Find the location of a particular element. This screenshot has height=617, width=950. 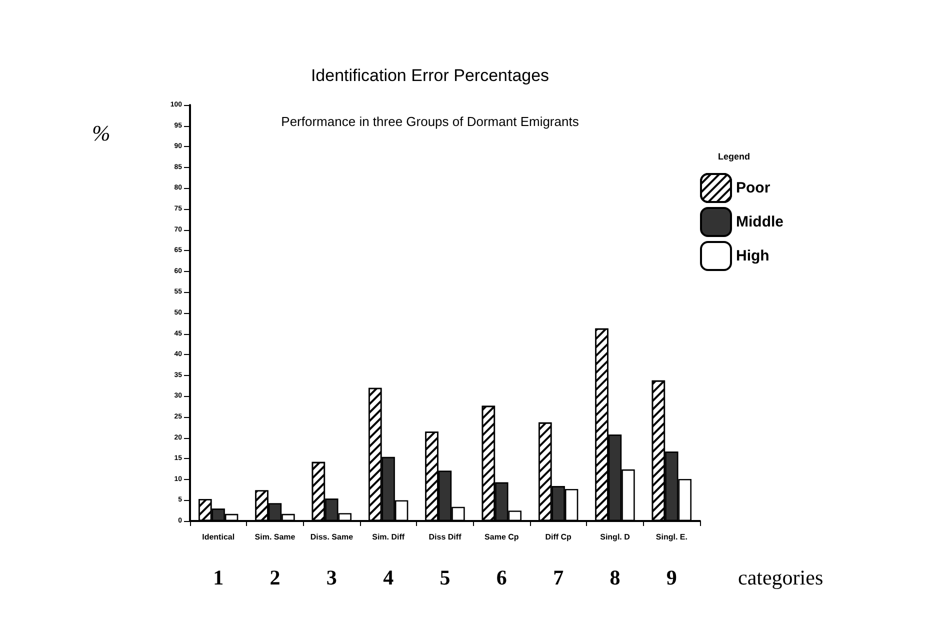

text: 4 is located at coordinates (388, 578).